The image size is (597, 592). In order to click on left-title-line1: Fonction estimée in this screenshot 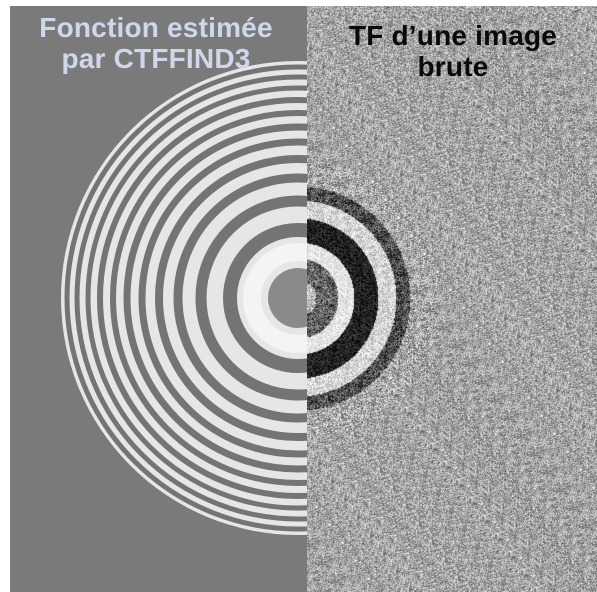, I will do `click(156, 27)`.